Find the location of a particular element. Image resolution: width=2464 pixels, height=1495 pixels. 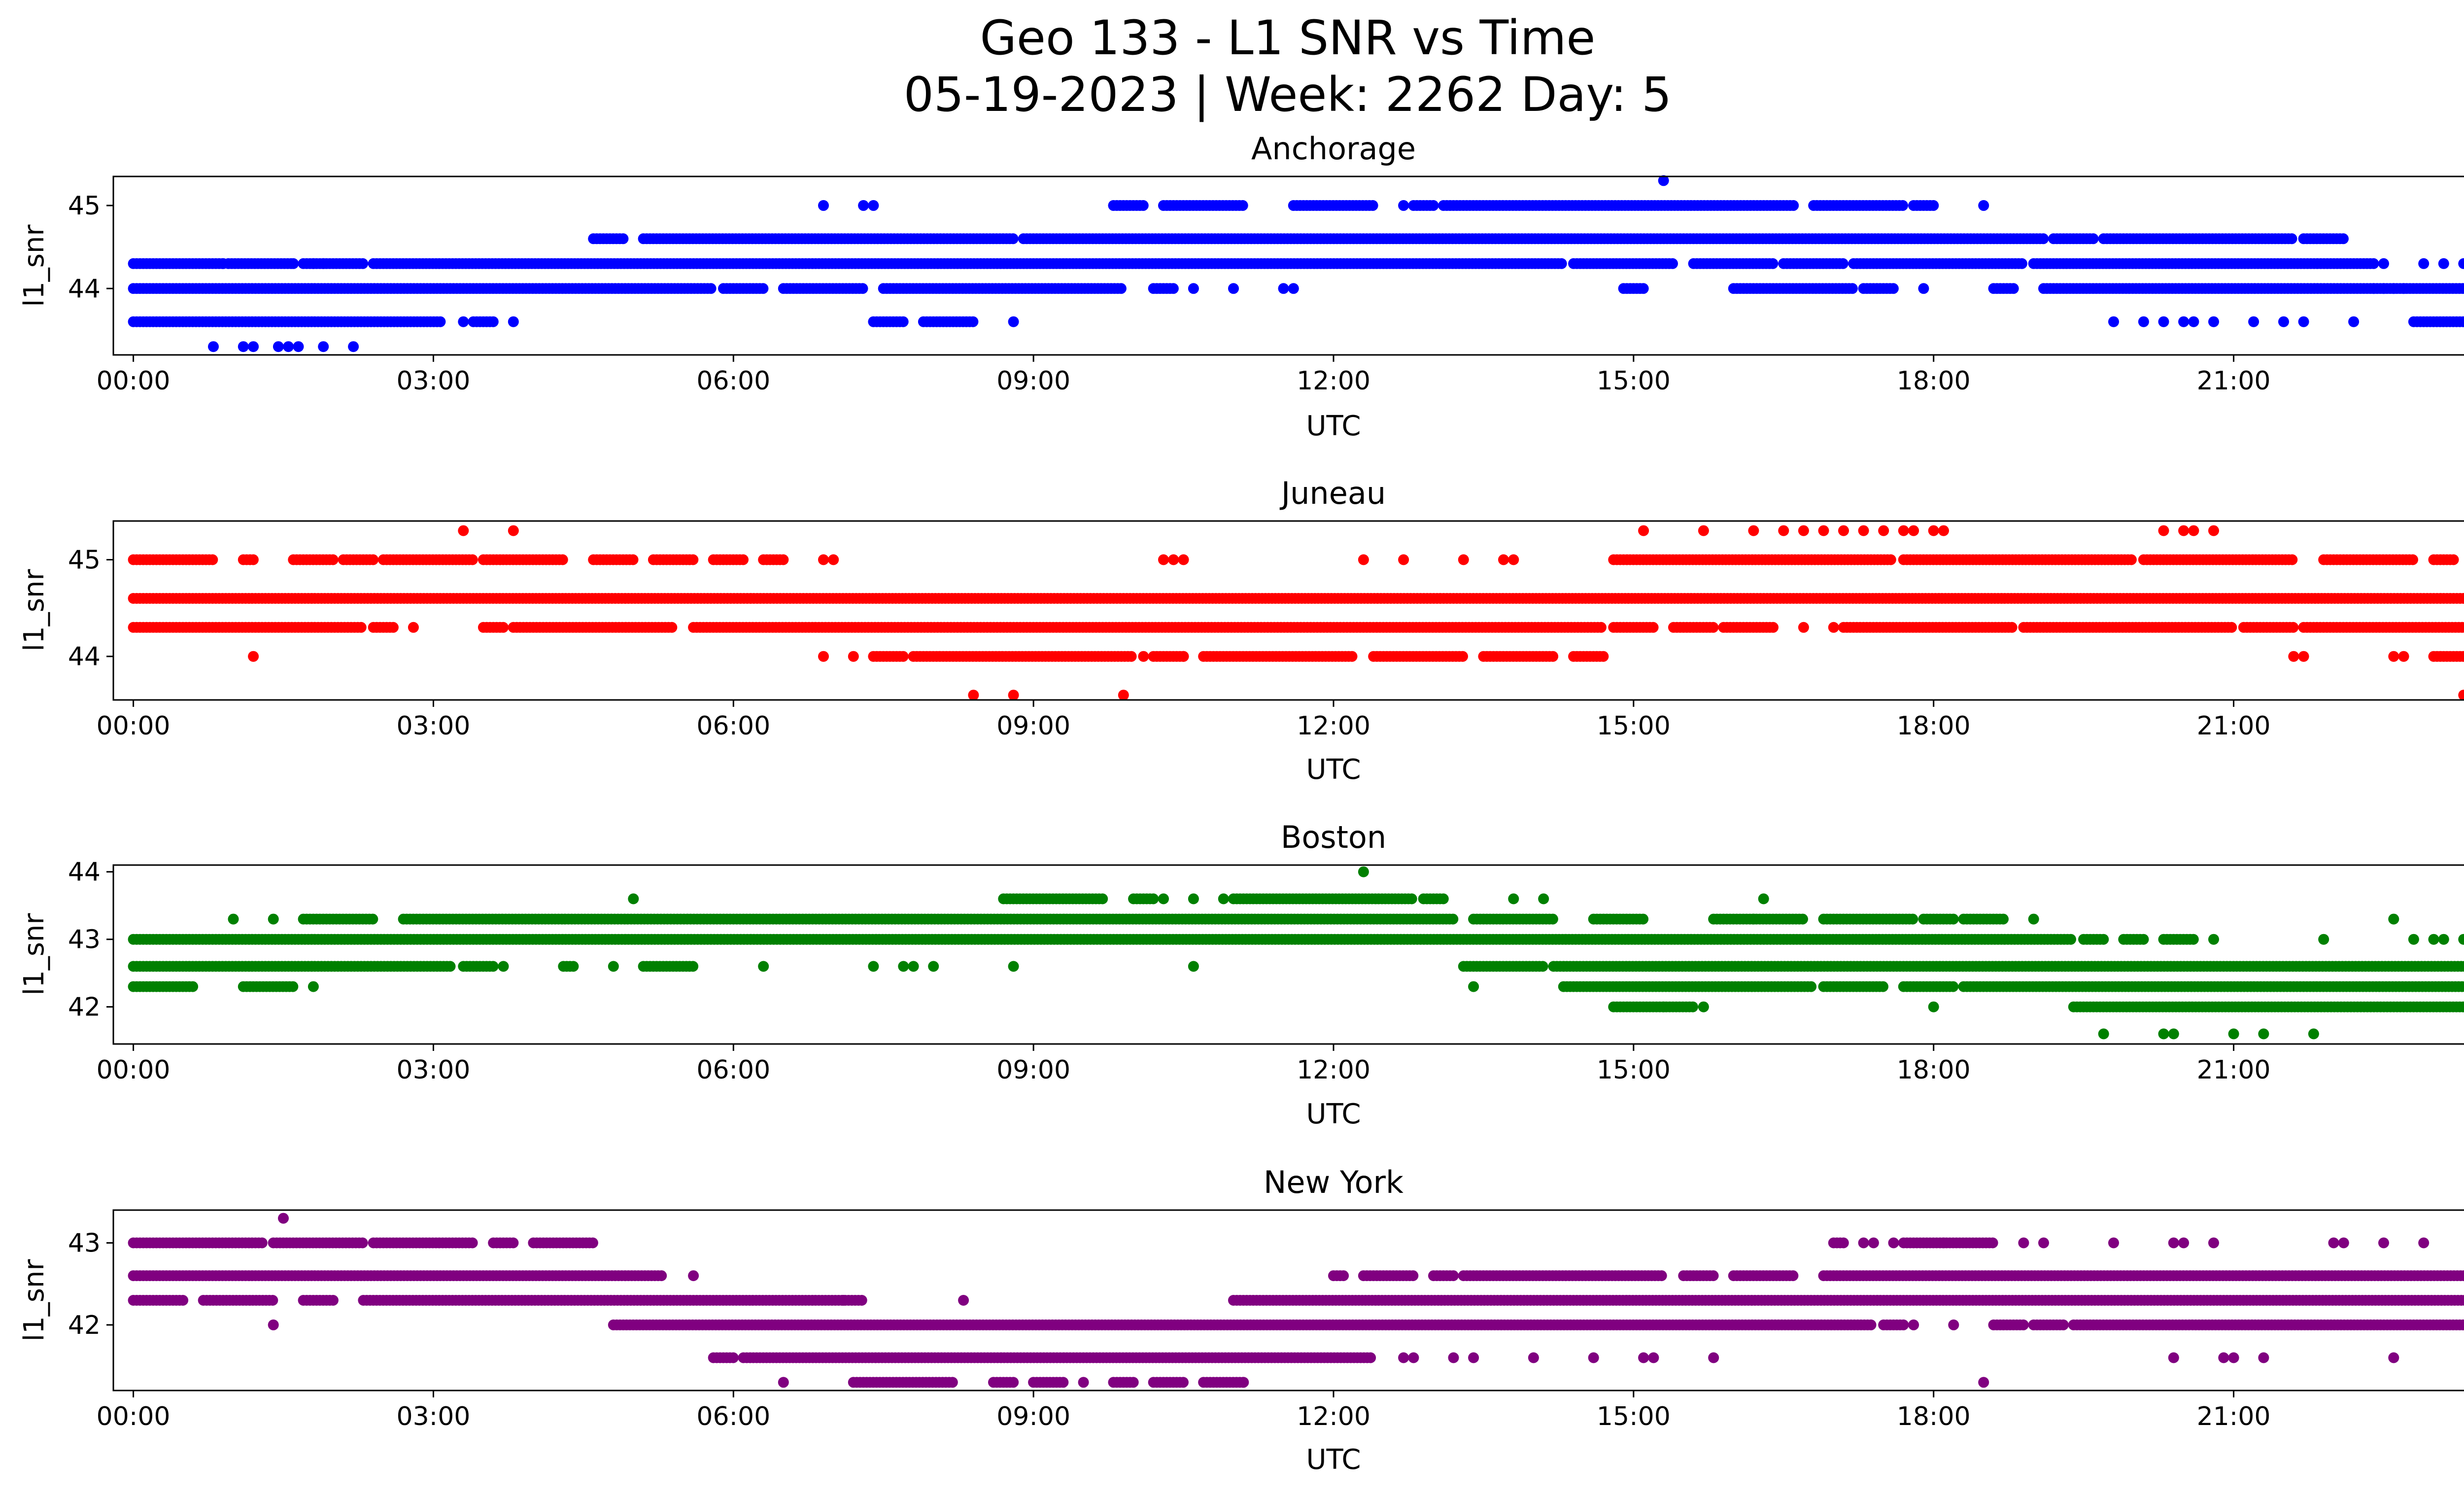

scatter-points is located at coordinates (1296, 613).